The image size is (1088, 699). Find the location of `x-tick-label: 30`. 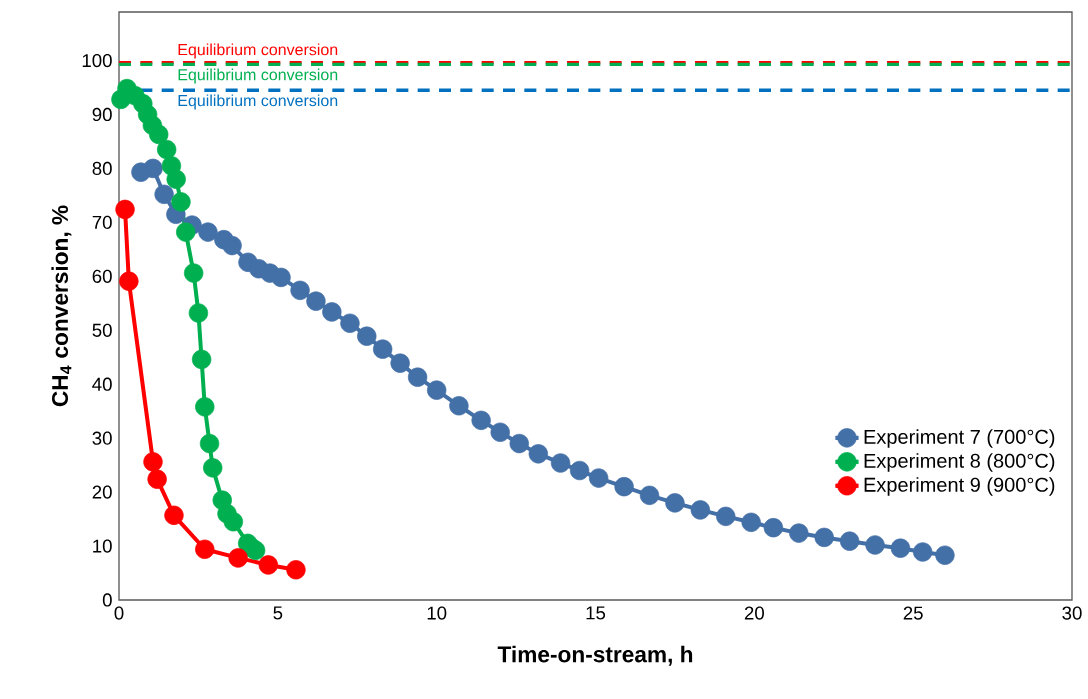

x-tick-label: 30 is located at coordinates (1072, 613).